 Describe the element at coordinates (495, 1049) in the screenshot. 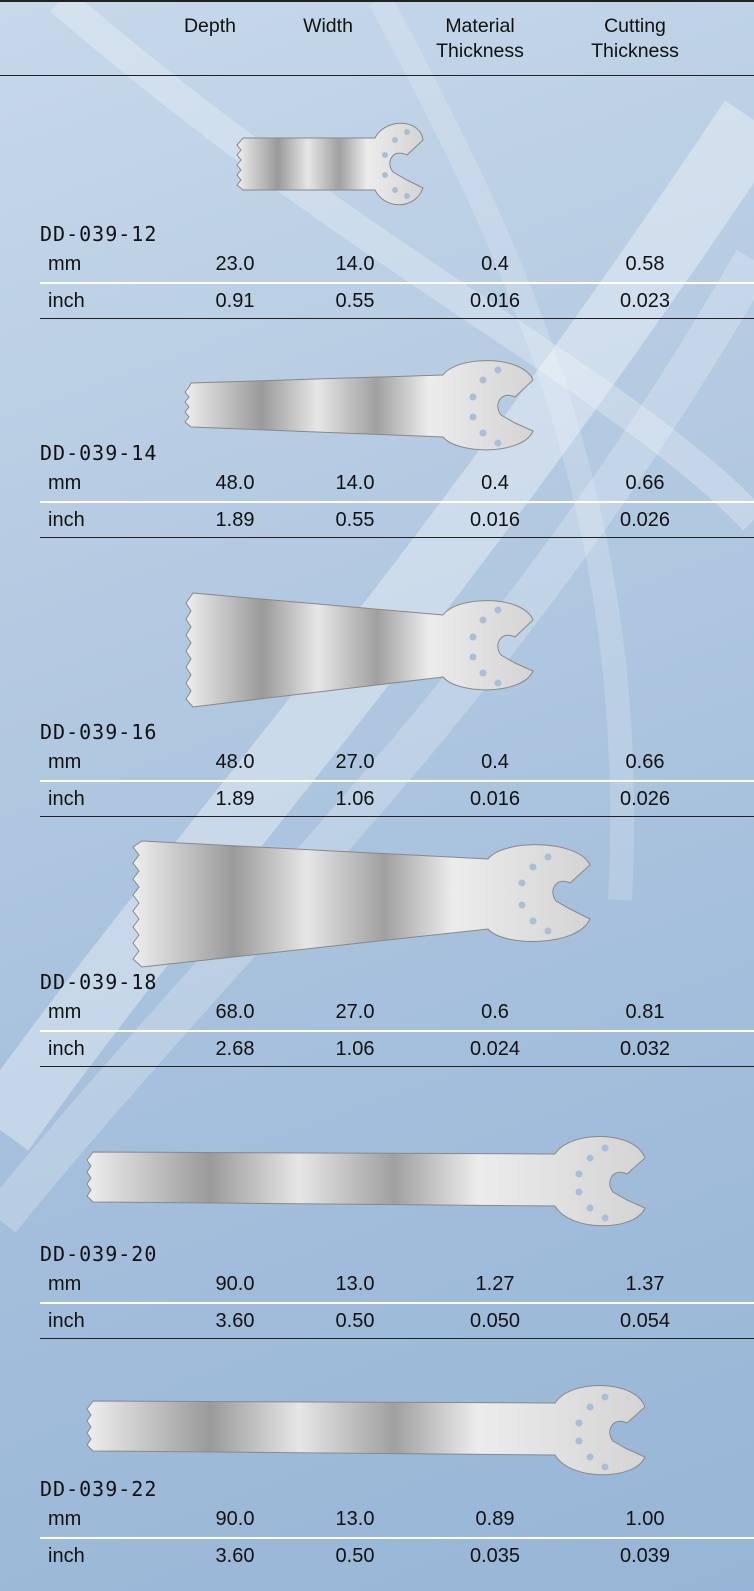

I see `cell-material-thickness: 0.024` at that location.